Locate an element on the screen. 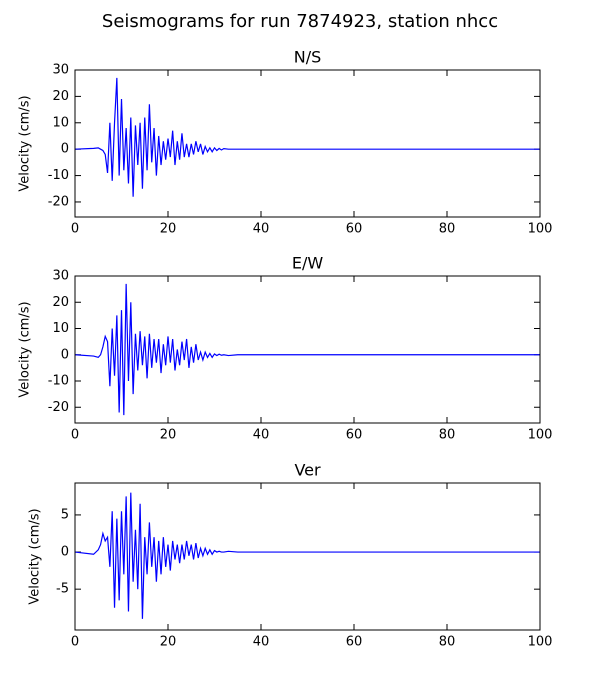  y-tick-label: 5 is located at coordinates (65, 514).